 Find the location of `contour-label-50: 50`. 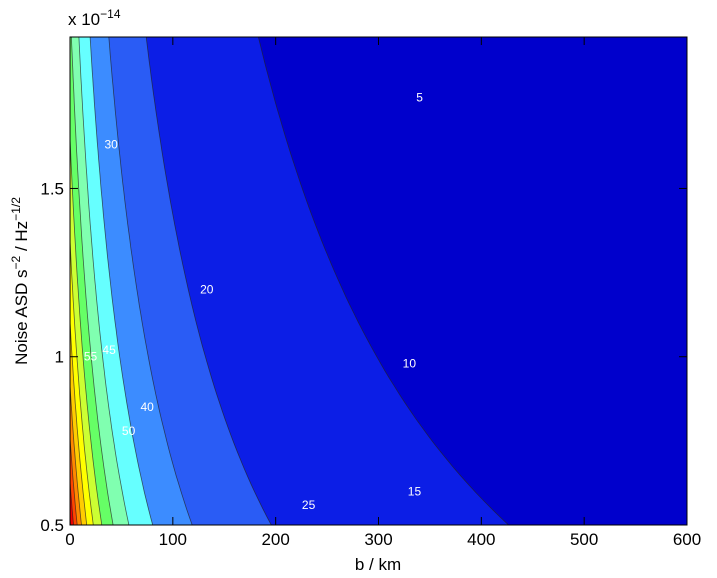

contour-label-50: 50 is located at coordinates (129, 431).